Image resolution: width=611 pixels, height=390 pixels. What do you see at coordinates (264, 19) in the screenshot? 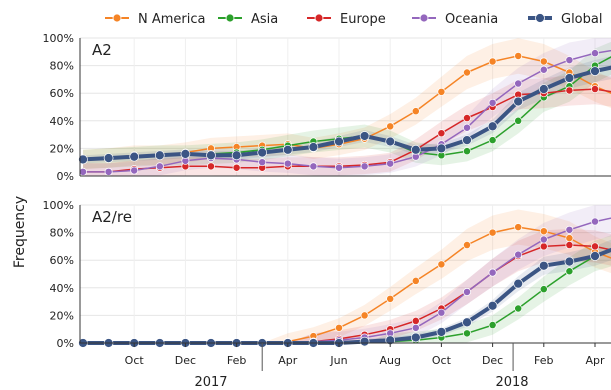
I see `legend-label: Asia` at bounding box center [264, 19].